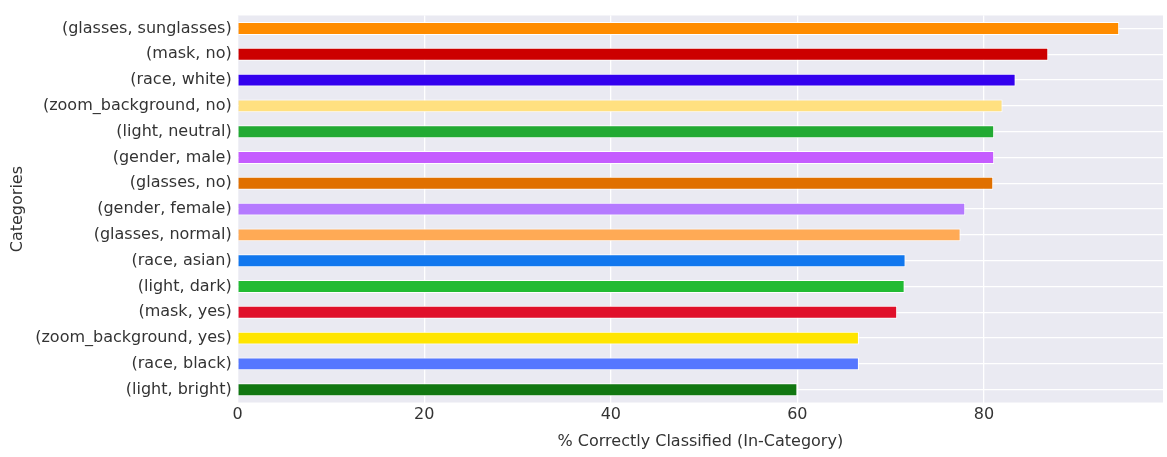  What do you see at coordinates (178, 388) in the screenshot?
I see `y-tick-label: (light, bright)` at bounding box center [178, 388].